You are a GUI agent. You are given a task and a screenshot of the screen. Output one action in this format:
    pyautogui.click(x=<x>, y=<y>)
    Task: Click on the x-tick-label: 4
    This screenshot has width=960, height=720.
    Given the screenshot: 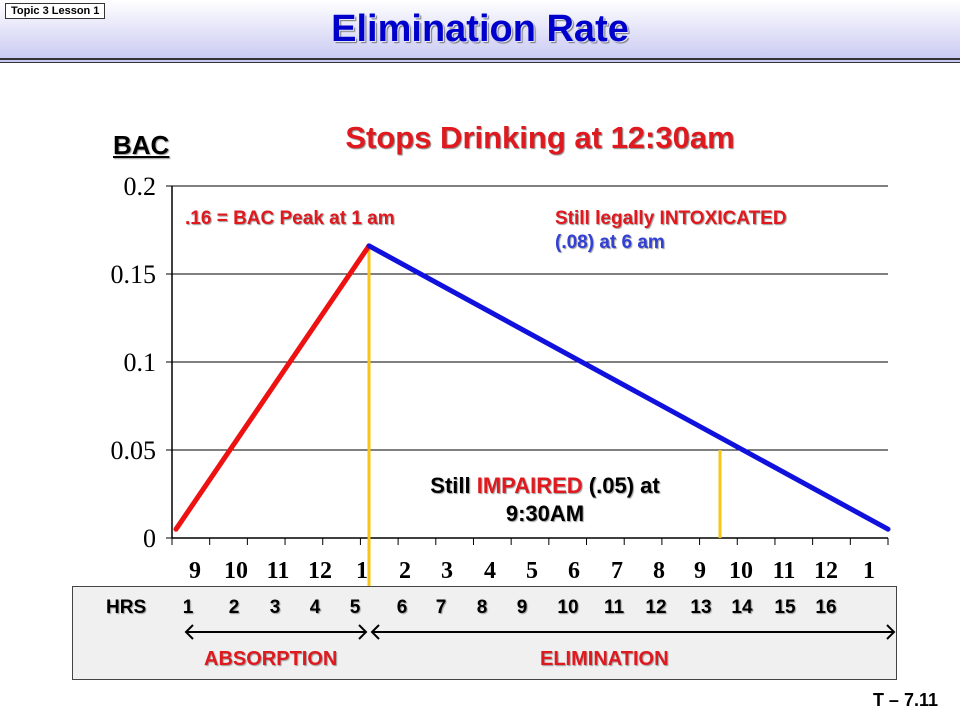 What is the action you would take?
    pyautogui.click(x=490, y=571)
    